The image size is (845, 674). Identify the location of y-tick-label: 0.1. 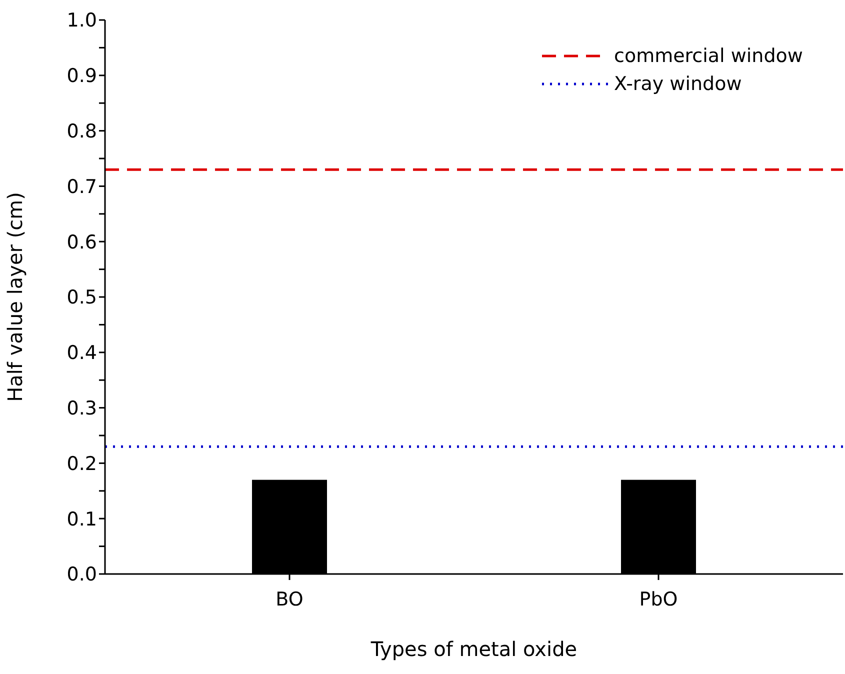
(81, 519).